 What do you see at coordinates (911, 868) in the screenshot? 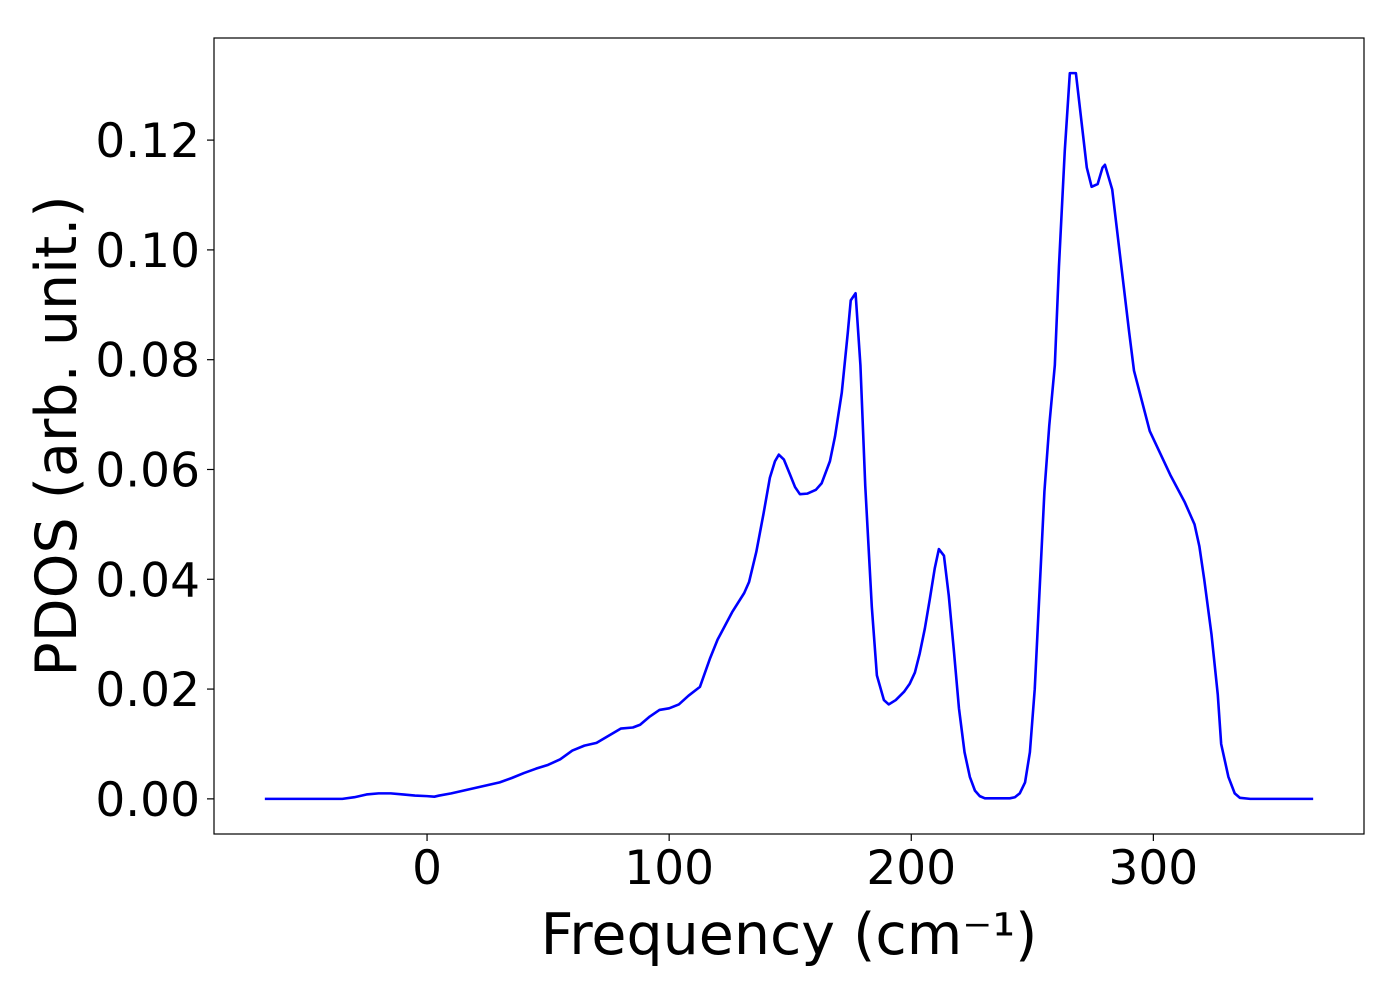
I see `x-tick-label: 200` at bounding box center [911, 868].